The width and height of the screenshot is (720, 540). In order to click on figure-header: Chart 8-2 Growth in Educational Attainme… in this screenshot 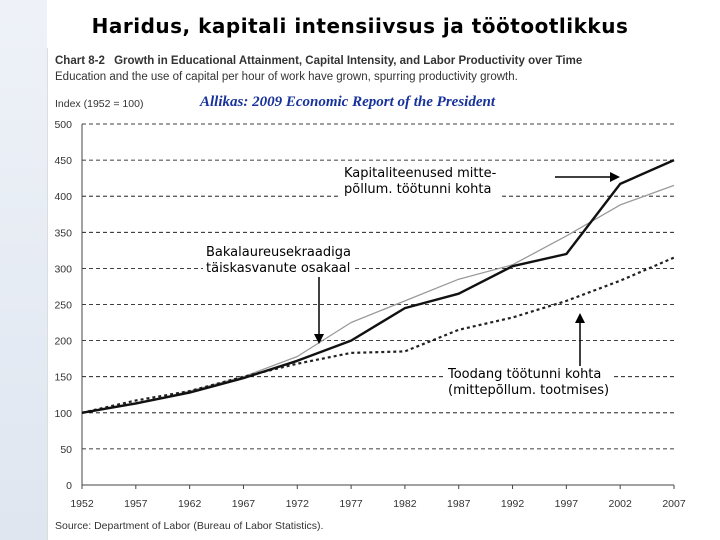, I will do `click(318, 69)`.